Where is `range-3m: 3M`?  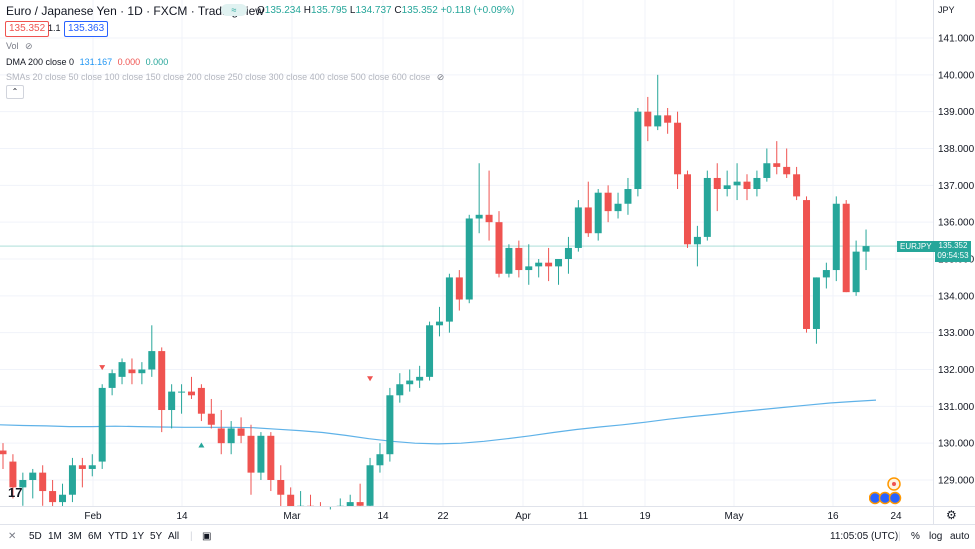 range-3m: 3M is located at coordinates (75, 536).